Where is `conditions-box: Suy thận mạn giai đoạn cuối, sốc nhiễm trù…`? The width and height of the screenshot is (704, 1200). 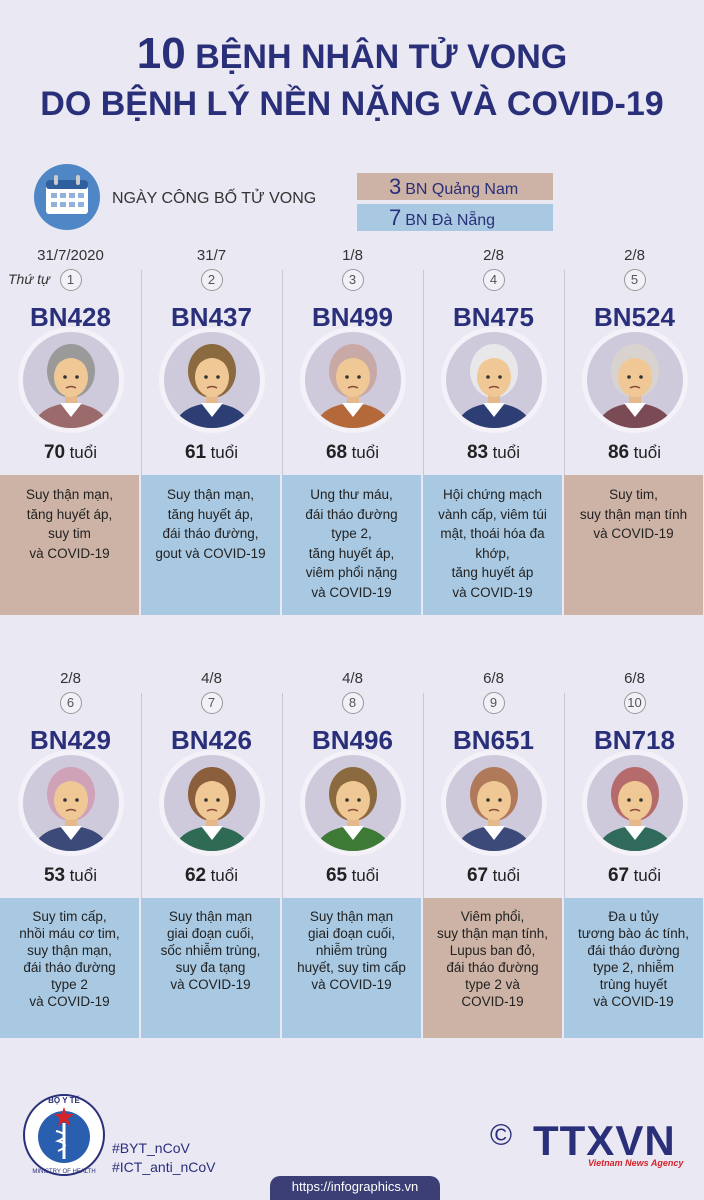
conditions-box: Suy thận mạn giai đoạn cuối, sốc nhiễm trù… is located at coordinates (210, 968).